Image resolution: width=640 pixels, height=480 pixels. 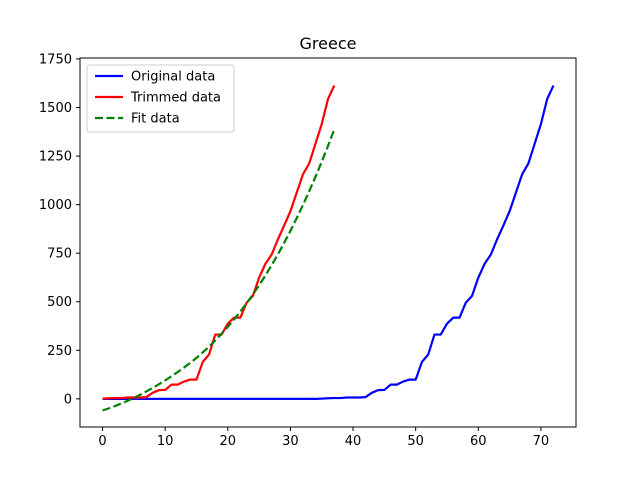 I want to click on legend-label: Trimmed data, so click(x=175, y=98).